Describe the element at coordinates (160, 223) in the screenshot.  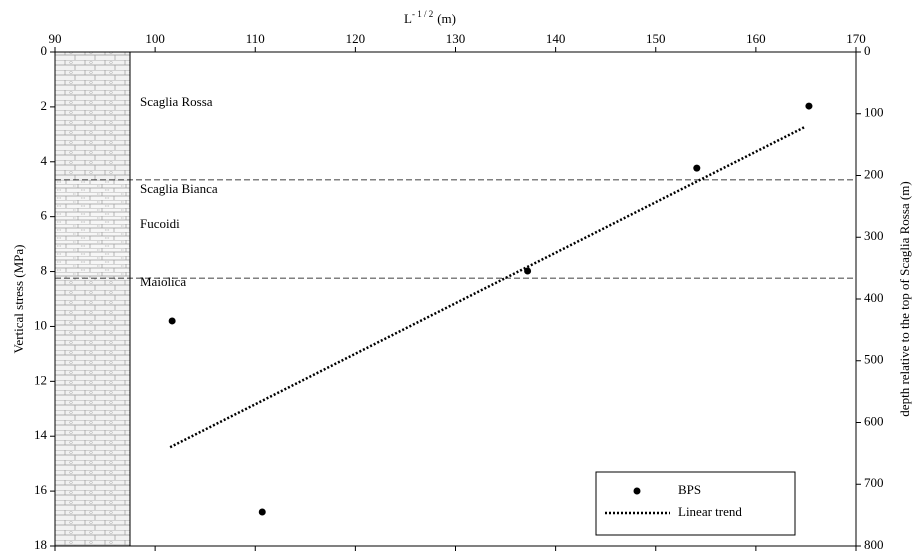
I see `formation-label: Fucoidi` at that location.